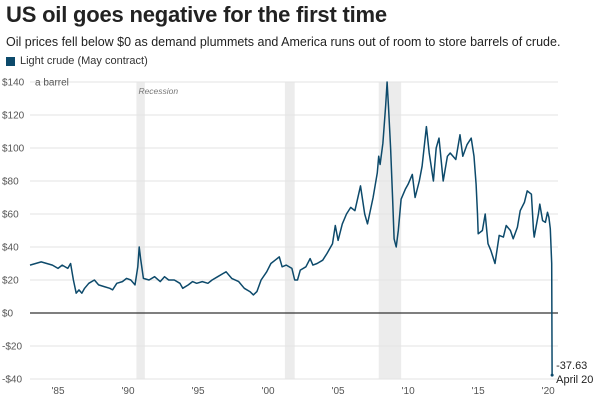  What do you see at coordinates (552, 375) in the screenshot?
I see `series-end-point` at bounding box center [552, 375].